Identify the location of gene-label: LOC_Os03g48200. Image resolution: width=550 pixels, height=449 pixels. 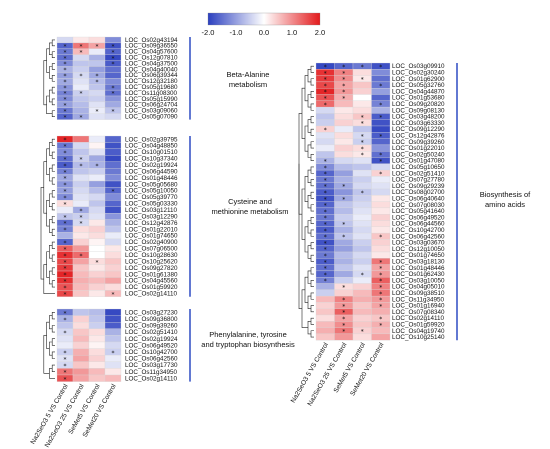
(418, 117).